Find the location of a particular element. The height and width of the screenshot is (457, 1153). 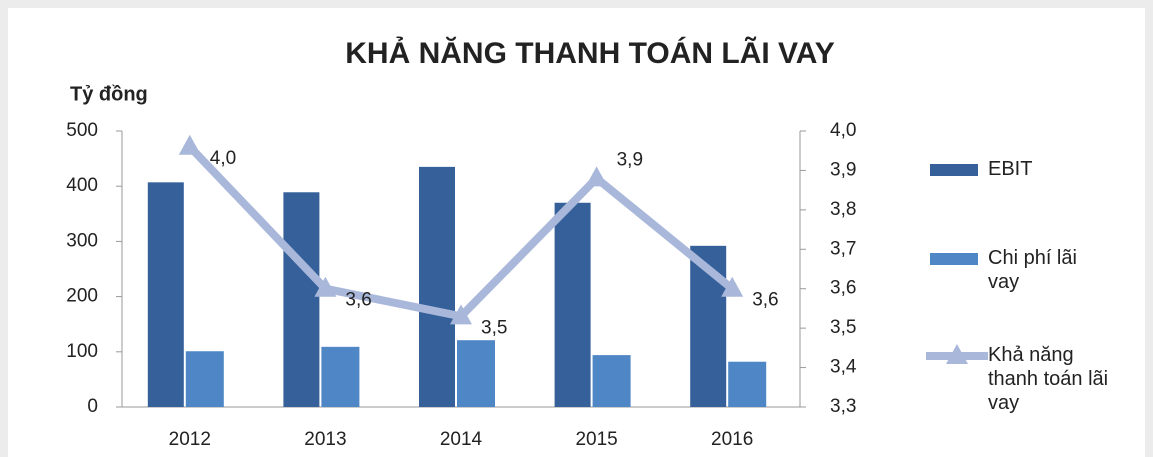

data-label: 3,9 is located at coordinates (630, 159).